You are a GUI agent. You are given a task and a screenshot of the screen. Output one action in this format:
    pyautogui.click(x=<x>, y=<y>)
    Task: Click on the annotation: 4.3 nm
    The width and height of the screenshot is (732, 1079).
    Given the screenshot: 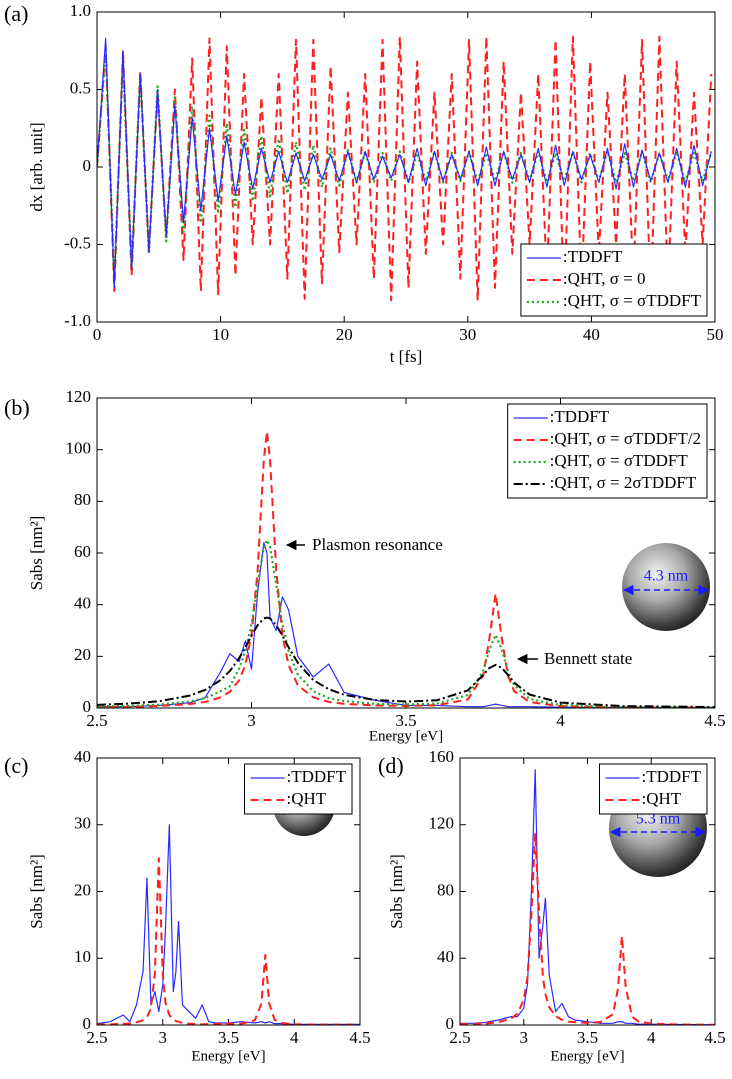 What is the action you would take?
    pyautogui.click(x=666, y=576)
    